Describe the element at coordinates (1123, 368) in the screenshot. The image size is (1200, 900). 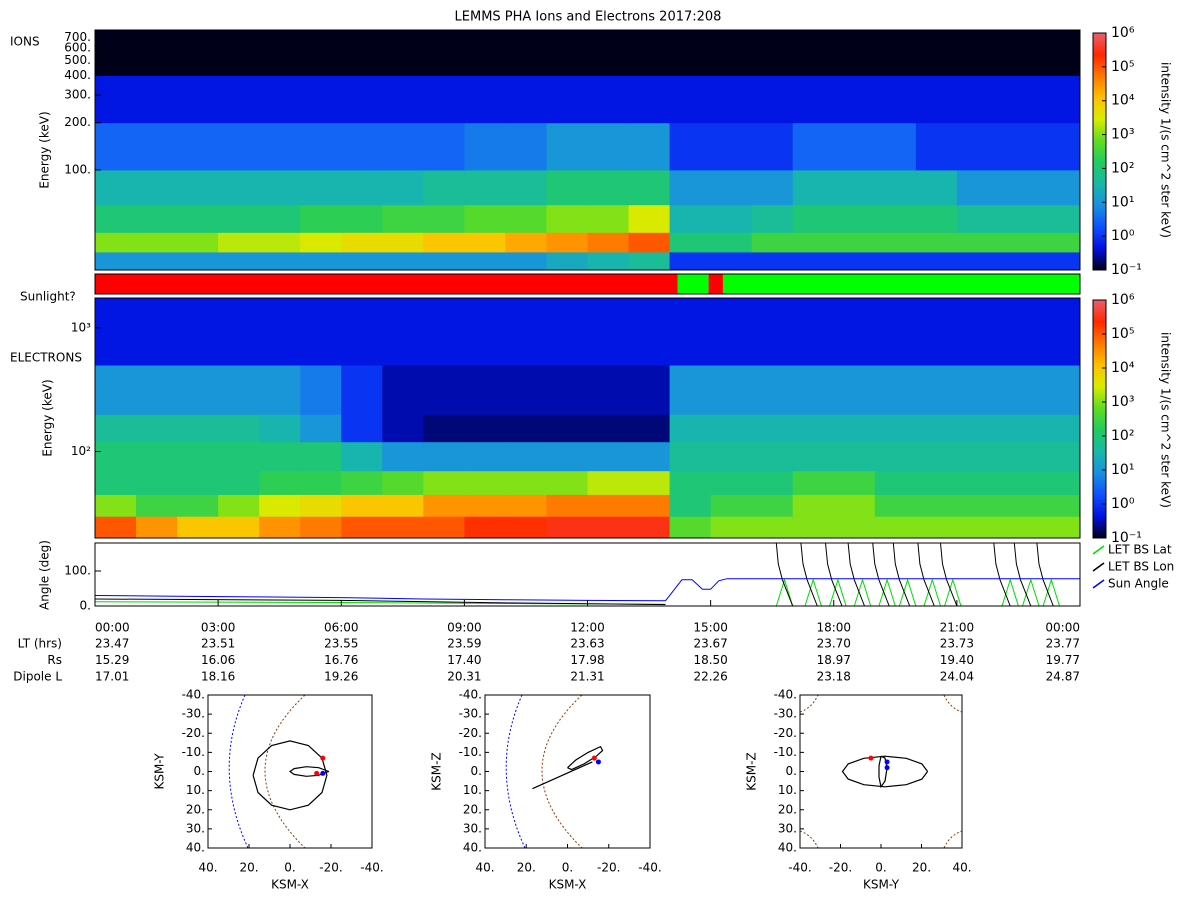
I see `colorbar-tick-label: 10⁴` at that location.